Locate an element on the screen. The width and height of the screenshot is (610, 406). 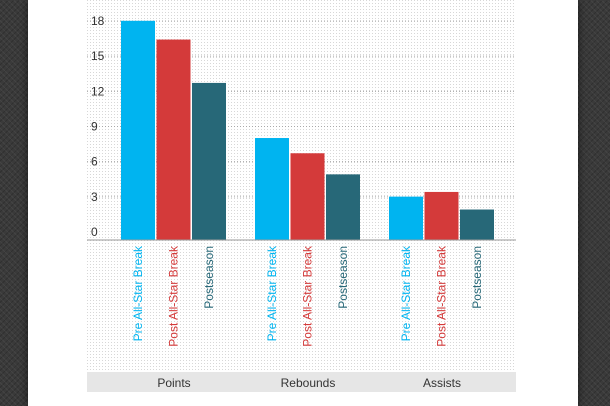
category-strip is located at coordinates (301, 382).